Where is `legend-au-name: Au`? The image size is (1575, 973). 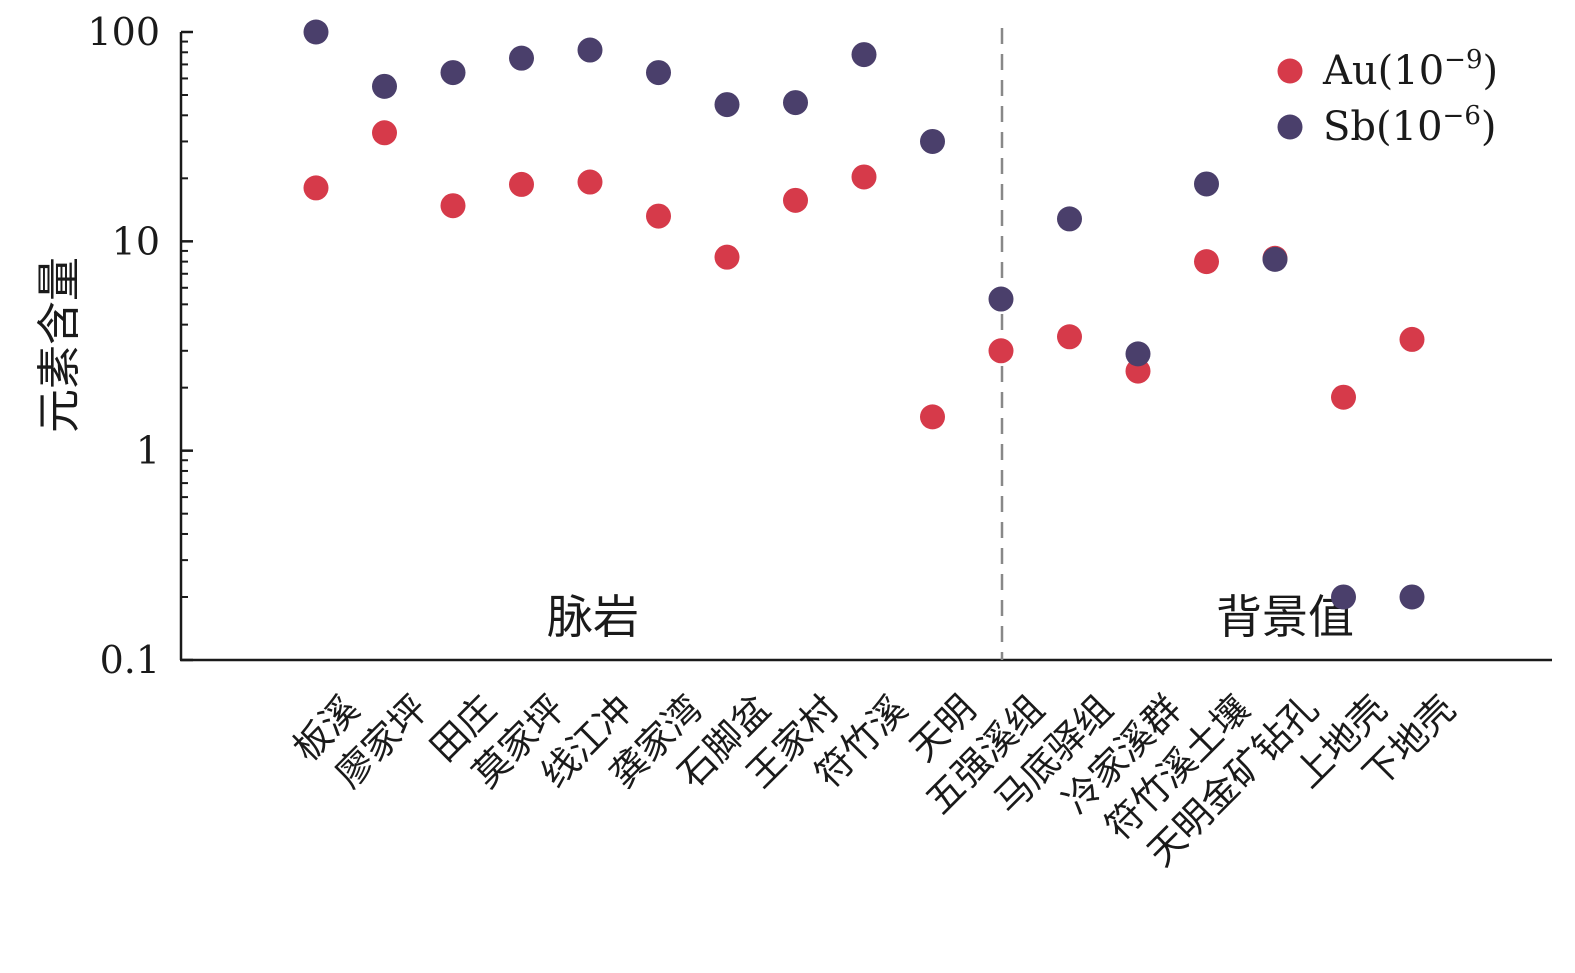 legend-au-name: Au is located at coordinates (1350, 71).